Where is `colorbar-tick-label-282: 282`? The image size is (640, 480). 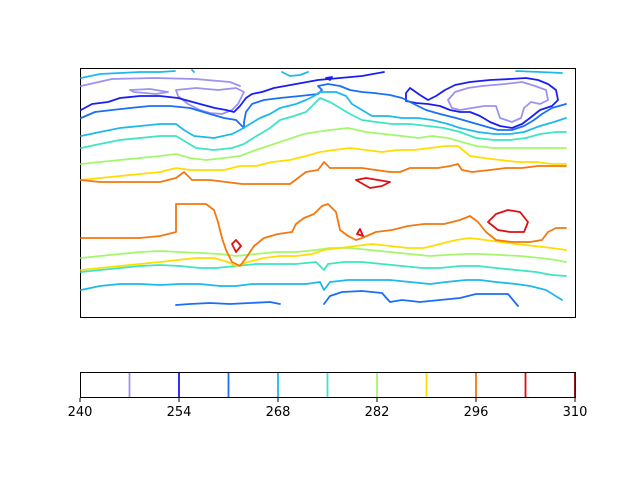 colorbar-tick-label-282: 282 is located at coordinates (377, 412).